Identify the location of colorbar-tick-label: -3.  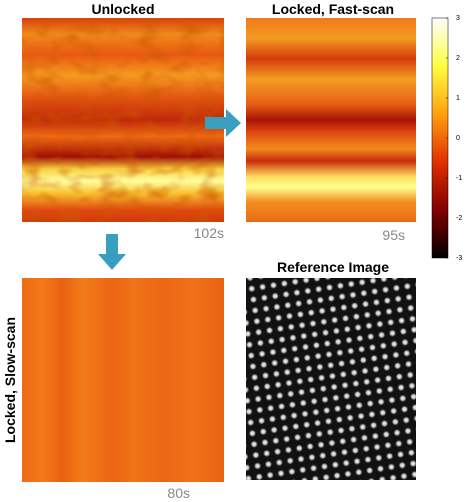
(459, 258).